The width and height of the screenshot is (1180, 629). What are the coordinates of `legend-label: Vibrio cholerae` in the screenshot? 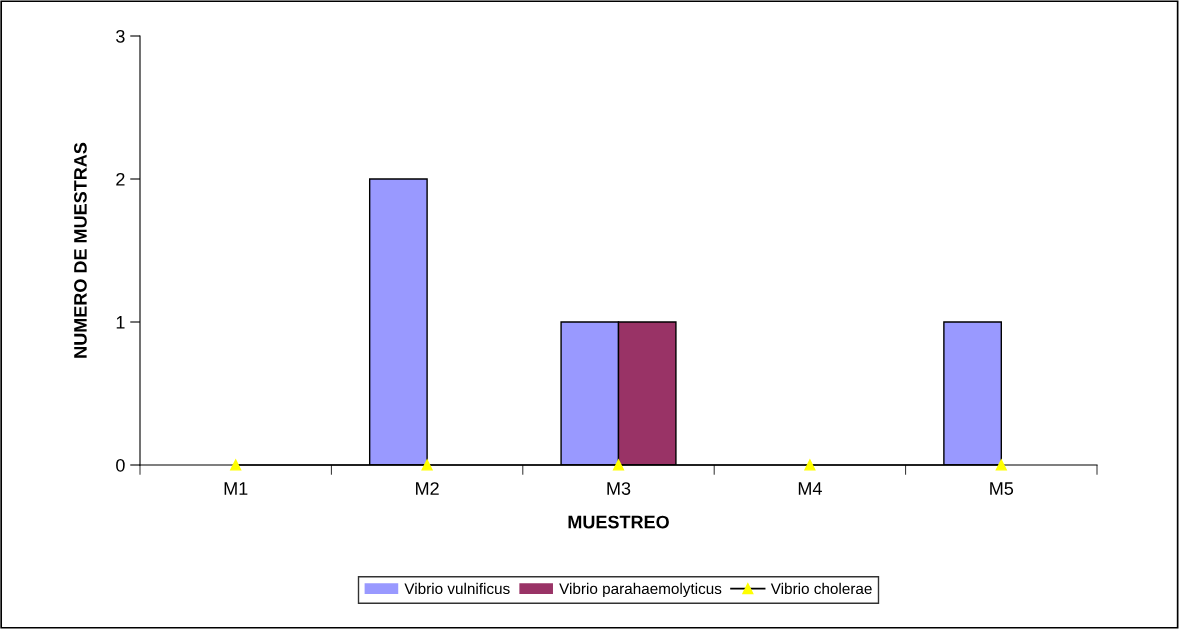 It's located at (821, 588).